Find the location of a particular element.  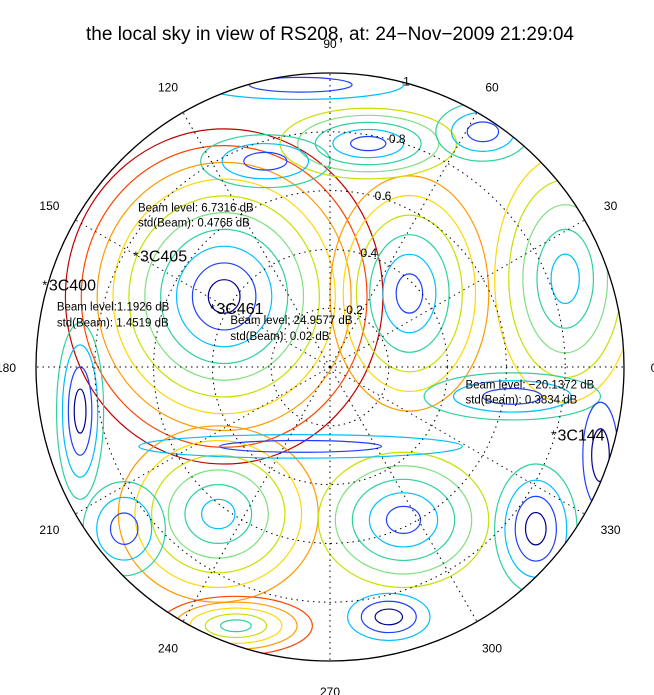

radial-tick-label: 0.2 is located at coordinates (354, 310).